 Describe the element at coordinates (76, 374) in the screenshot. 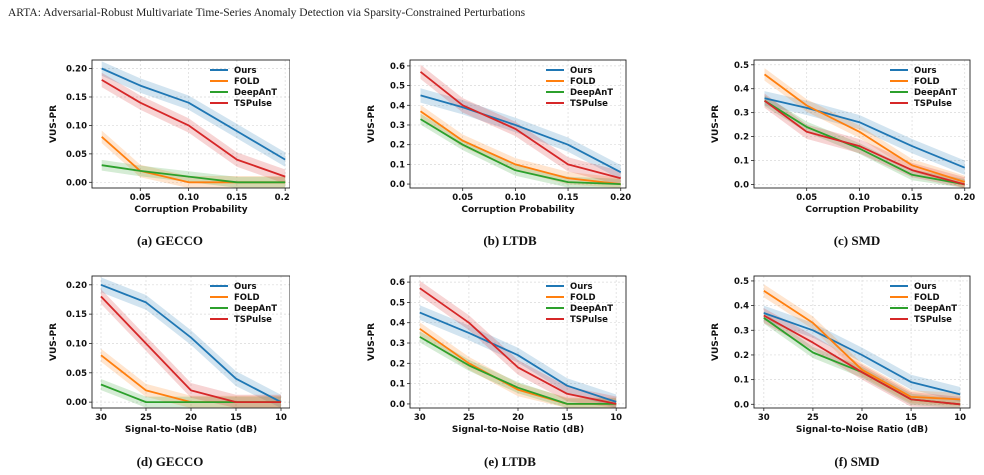

I see `y-tick-label: 0.05` at that location.